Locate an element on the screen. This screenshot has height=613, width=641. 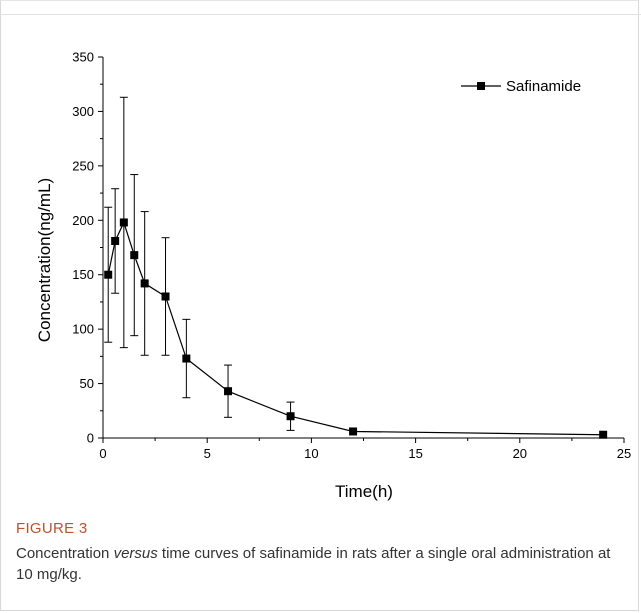
caption-text-before: Concentration is located at coordinates (65, 553).